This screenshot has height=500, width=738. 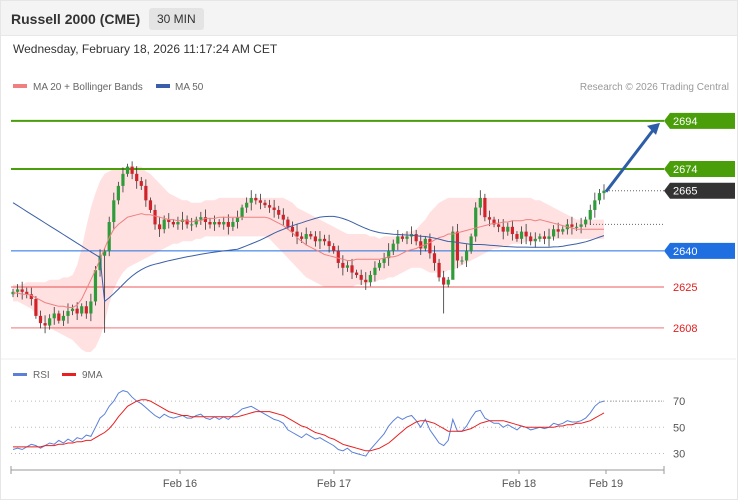 What do you see at coordinates (685, 288) in the screenshot?
I see `level-label-2625: 2625` at bounding box center [685, 288].